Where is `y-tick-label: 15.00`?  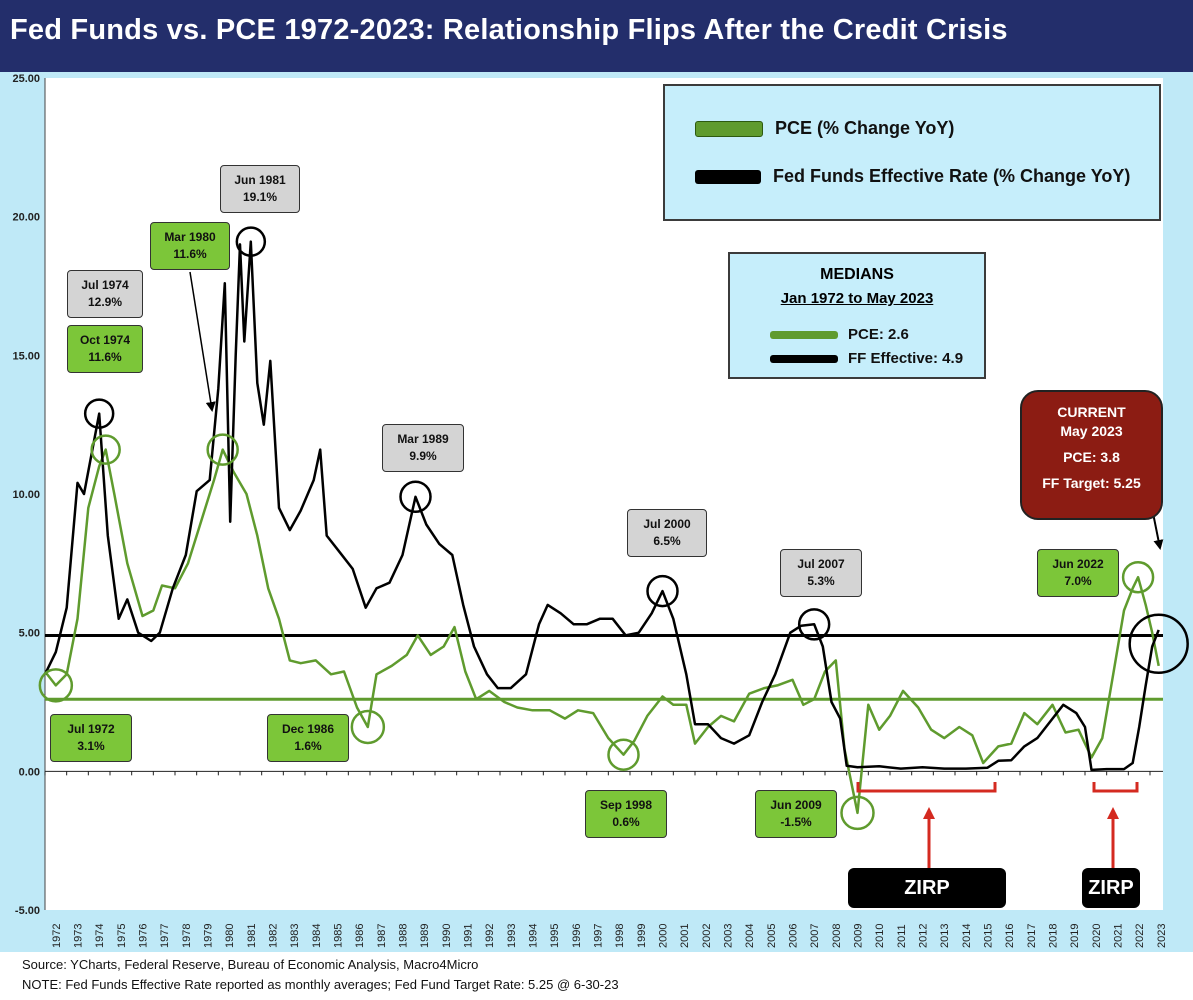 y-tick-label: 15.00 is located at coordinates (26, 356).